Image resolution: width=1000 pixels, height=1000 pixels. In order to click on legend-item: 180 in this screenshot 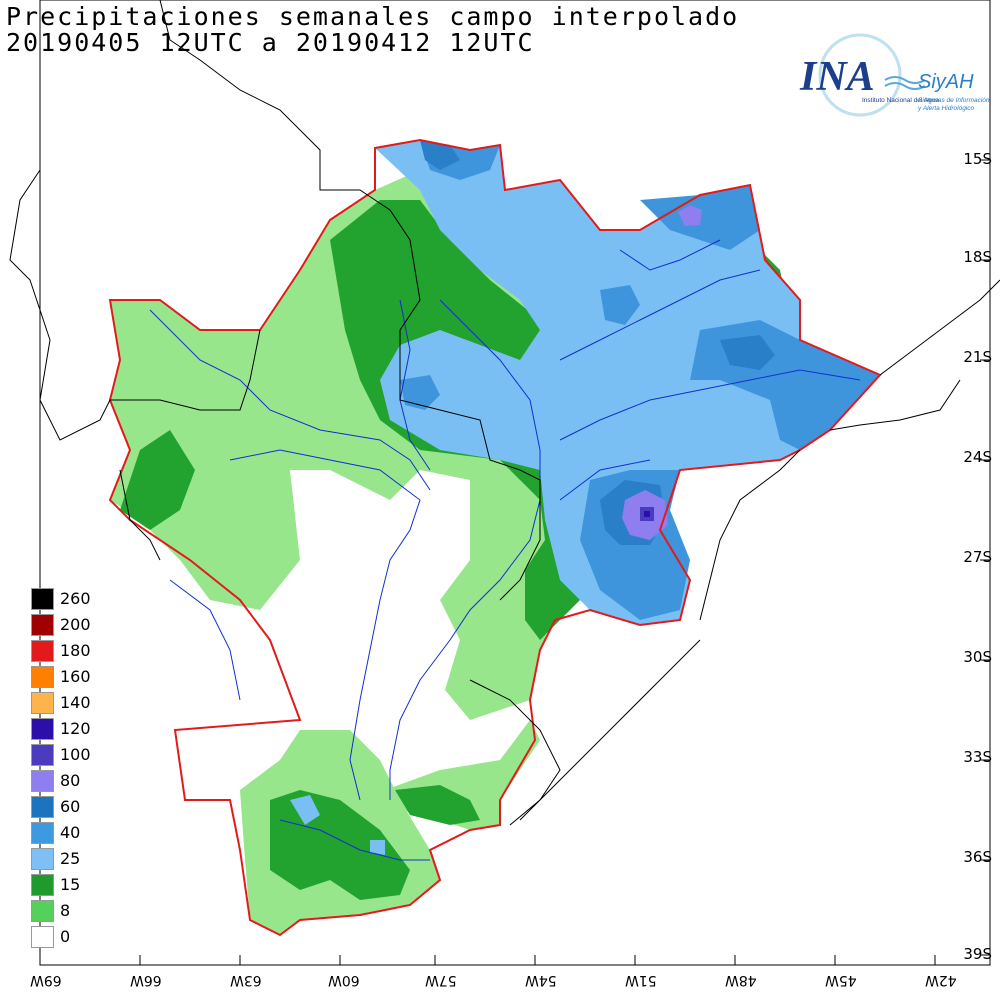, I will do `click(91, 651)`.